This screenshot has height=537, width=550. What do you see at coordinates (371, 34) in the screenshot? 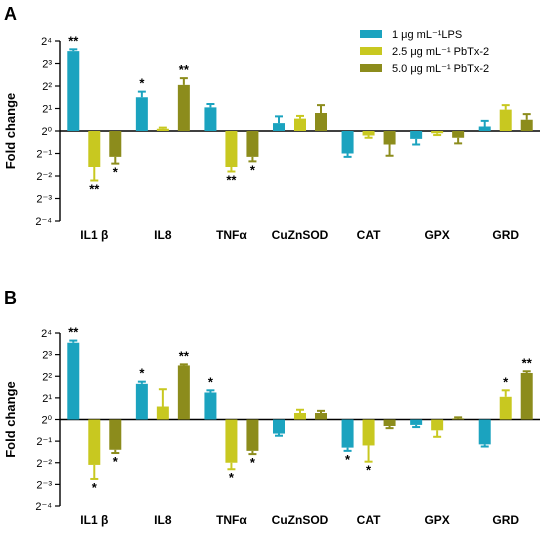
I see `legend-swatch-lps` at bounding box center [371, 34].